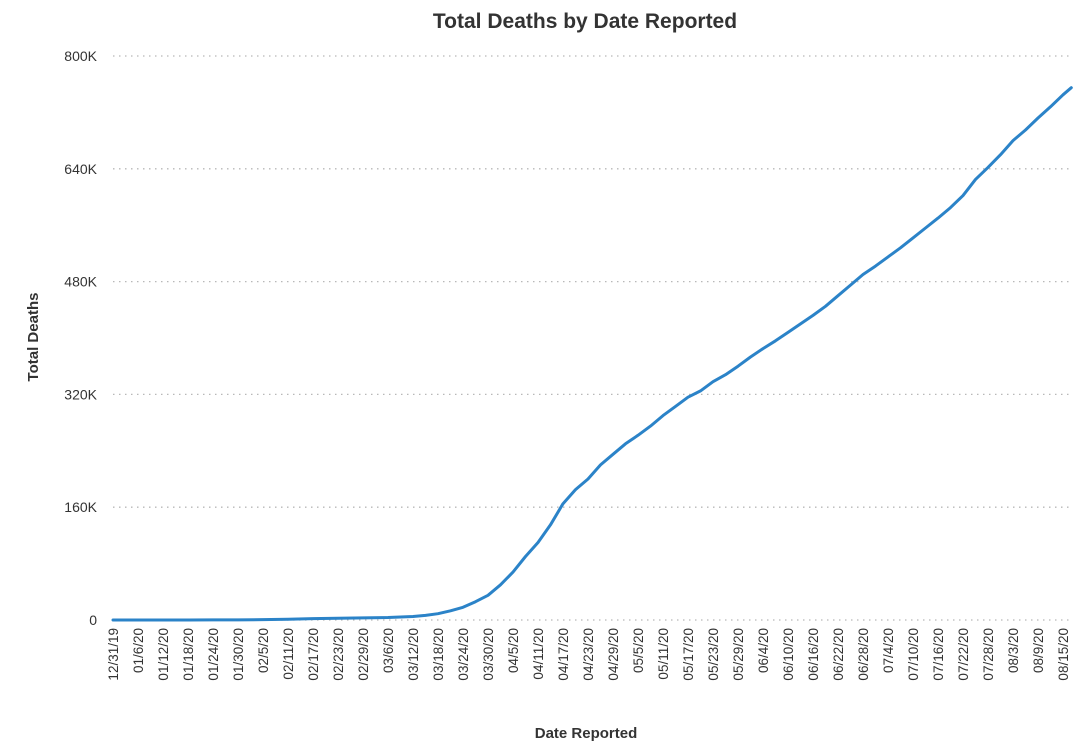 The image size is (1089, 744). I want to click on x-tick-label-18: 04/17/20, so click(563, 654).